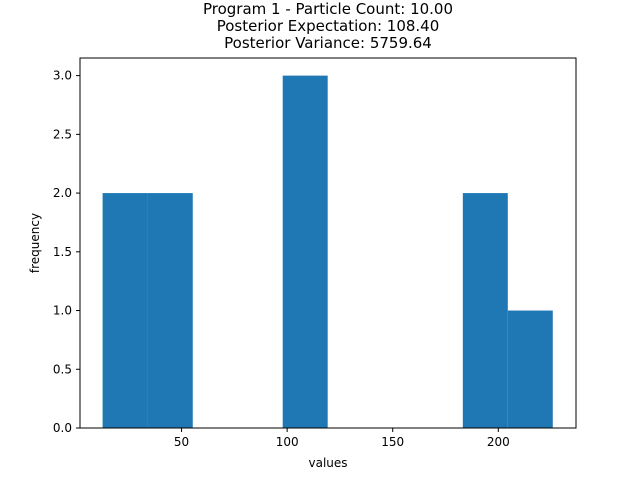 This screenshot has width=640, height=484. What do you see at coordinates (62, 193) in the screenshot?
I see `y-tick-label: 2.0` at bounding box center [62, 193].